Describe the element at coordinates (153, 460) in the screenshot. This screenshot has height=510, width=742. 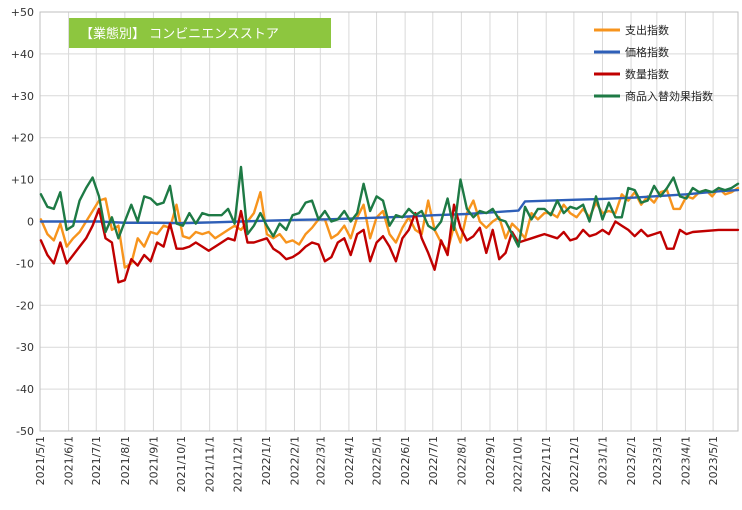
I see `x-tick-label: 2021/9/1` at that location.